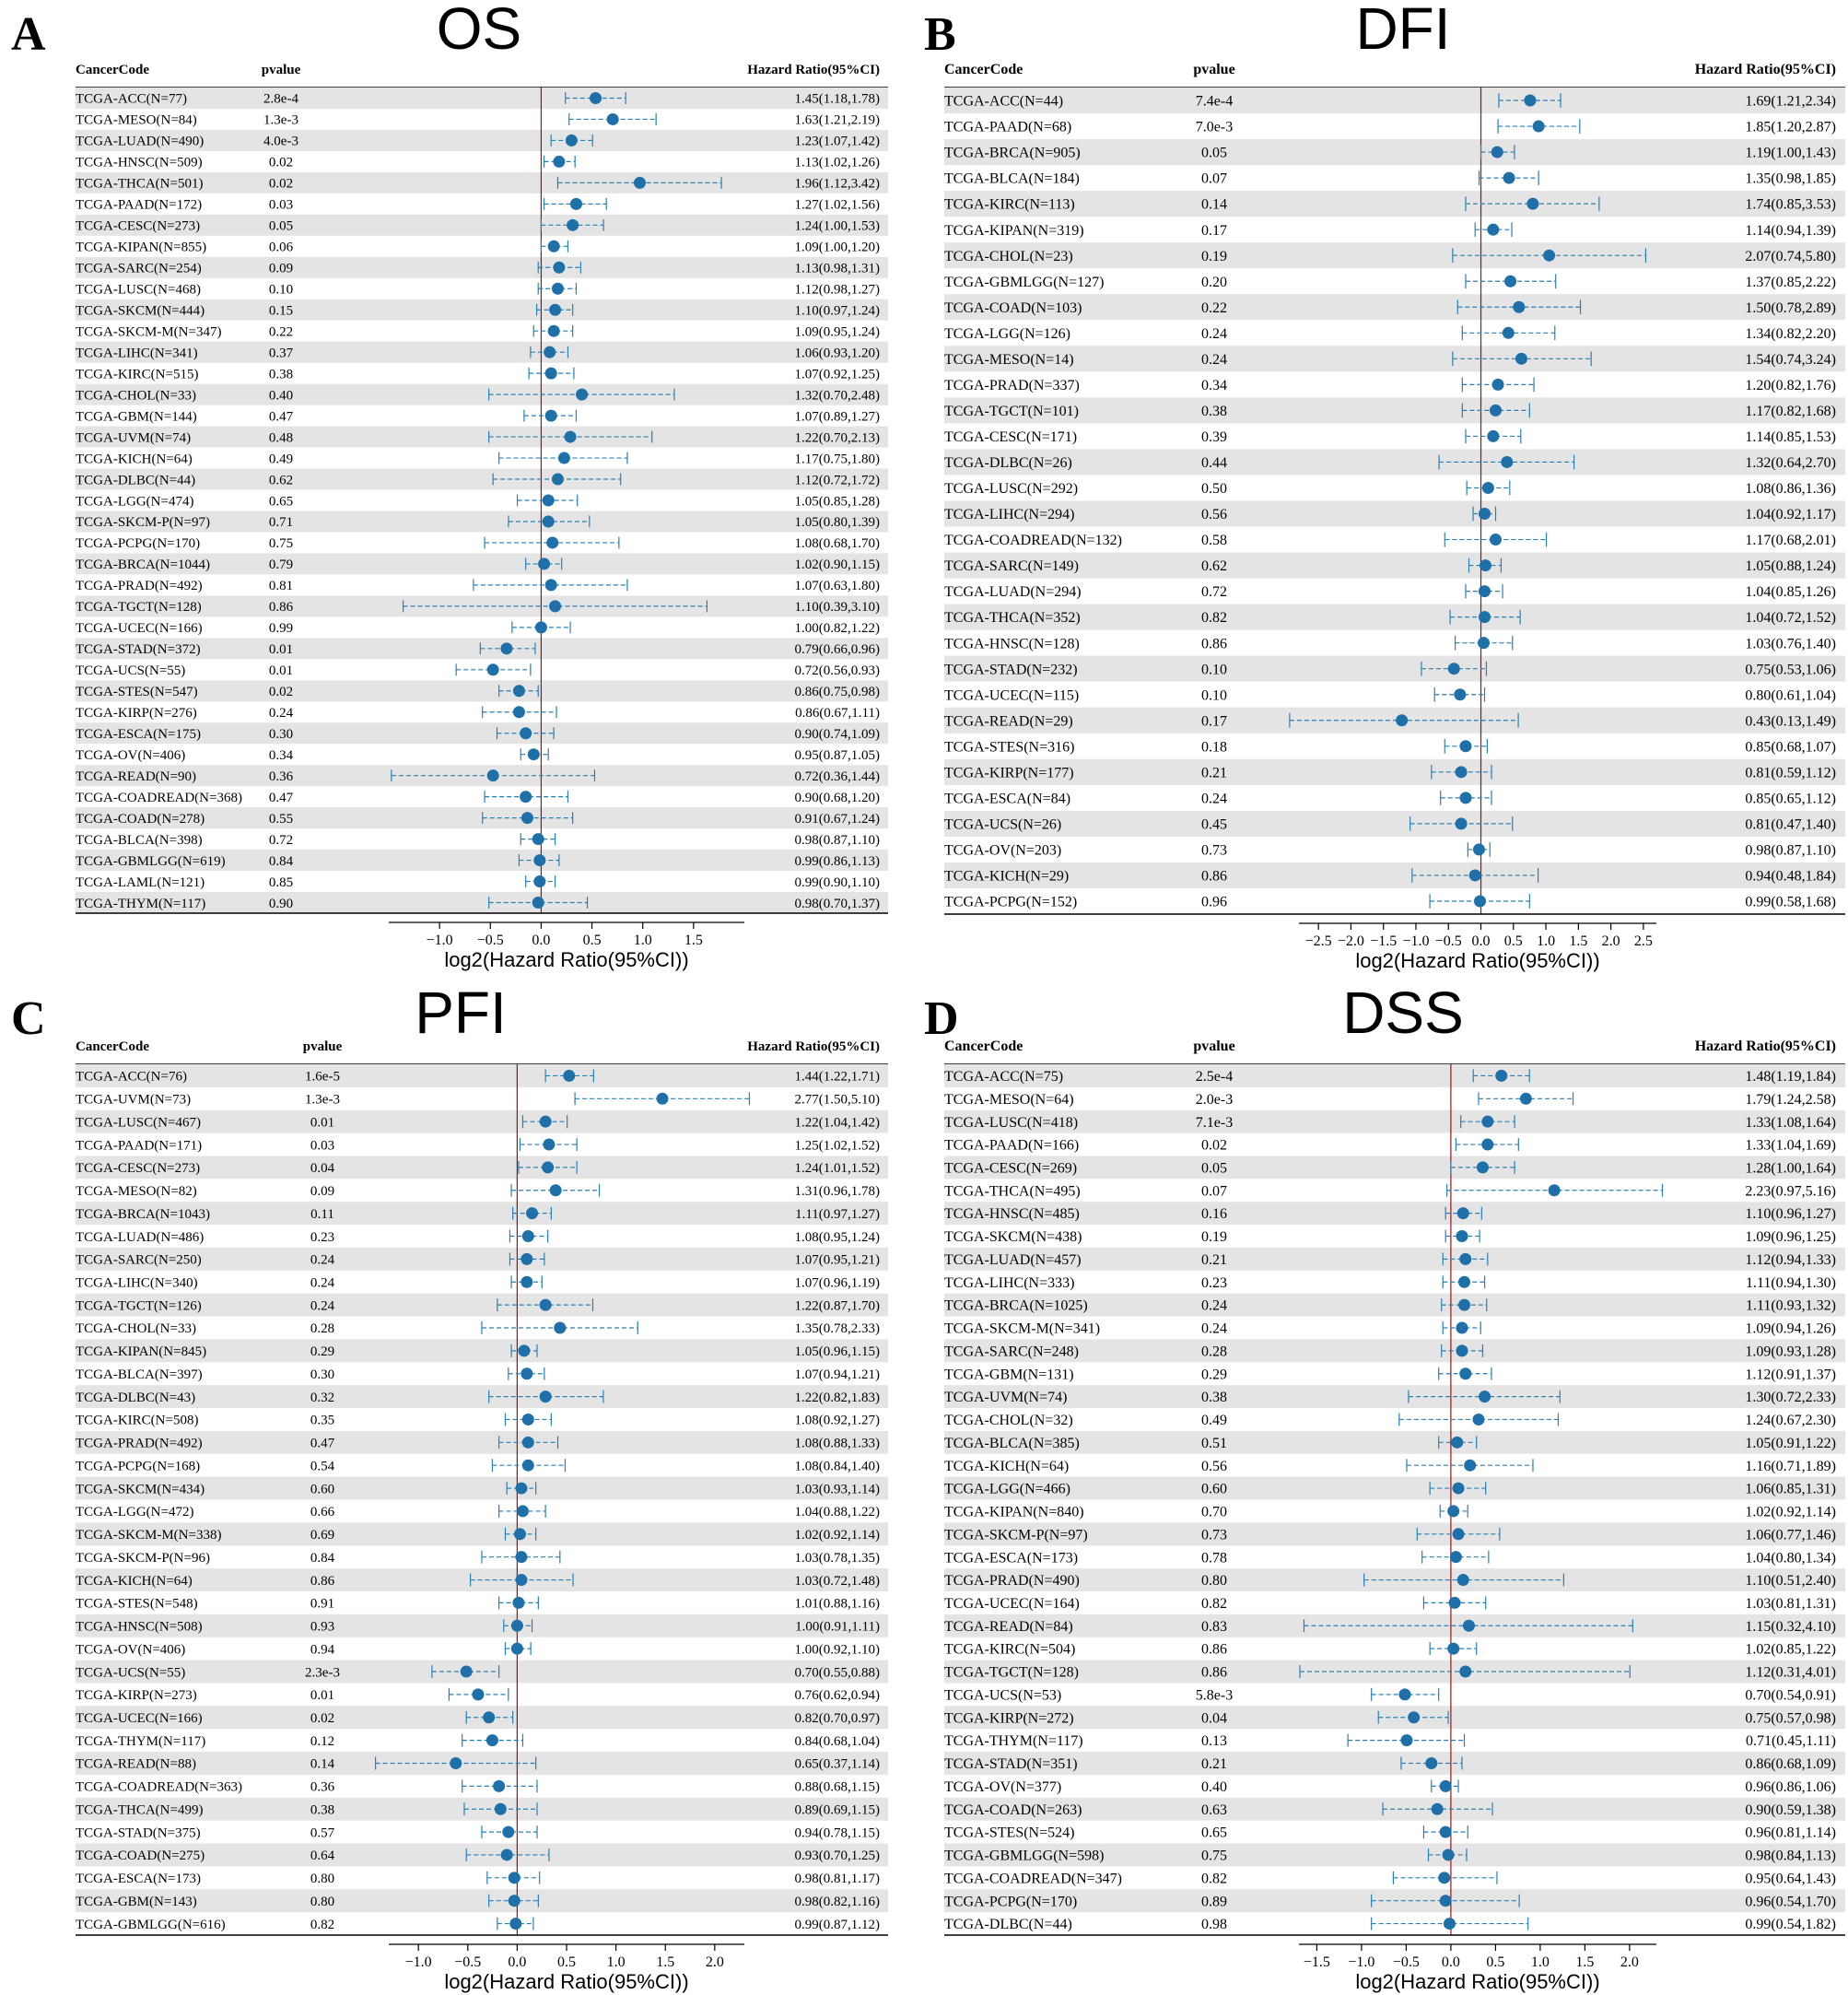 This screenshot has height=1995, width=1848. What do you see at coordinates (838, 1283) in the screenshot?
I see `hazard-ratio: 1.07(0.96,1.19)` at bounding box center [838, 1283].